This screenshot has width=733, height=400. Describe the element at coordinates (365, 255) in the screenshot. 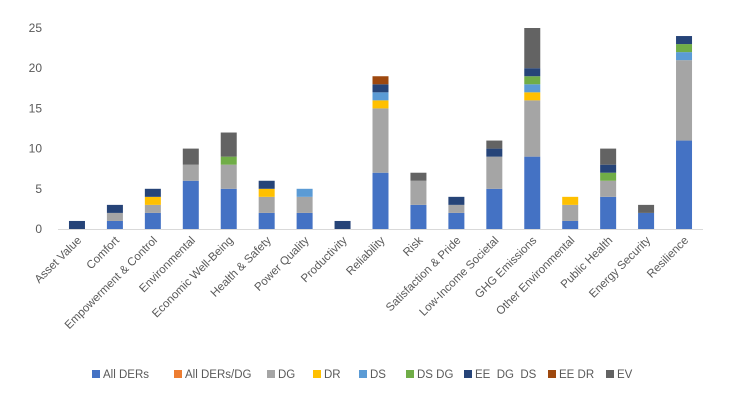

I see `x-tick-label: Reliability` at that location.